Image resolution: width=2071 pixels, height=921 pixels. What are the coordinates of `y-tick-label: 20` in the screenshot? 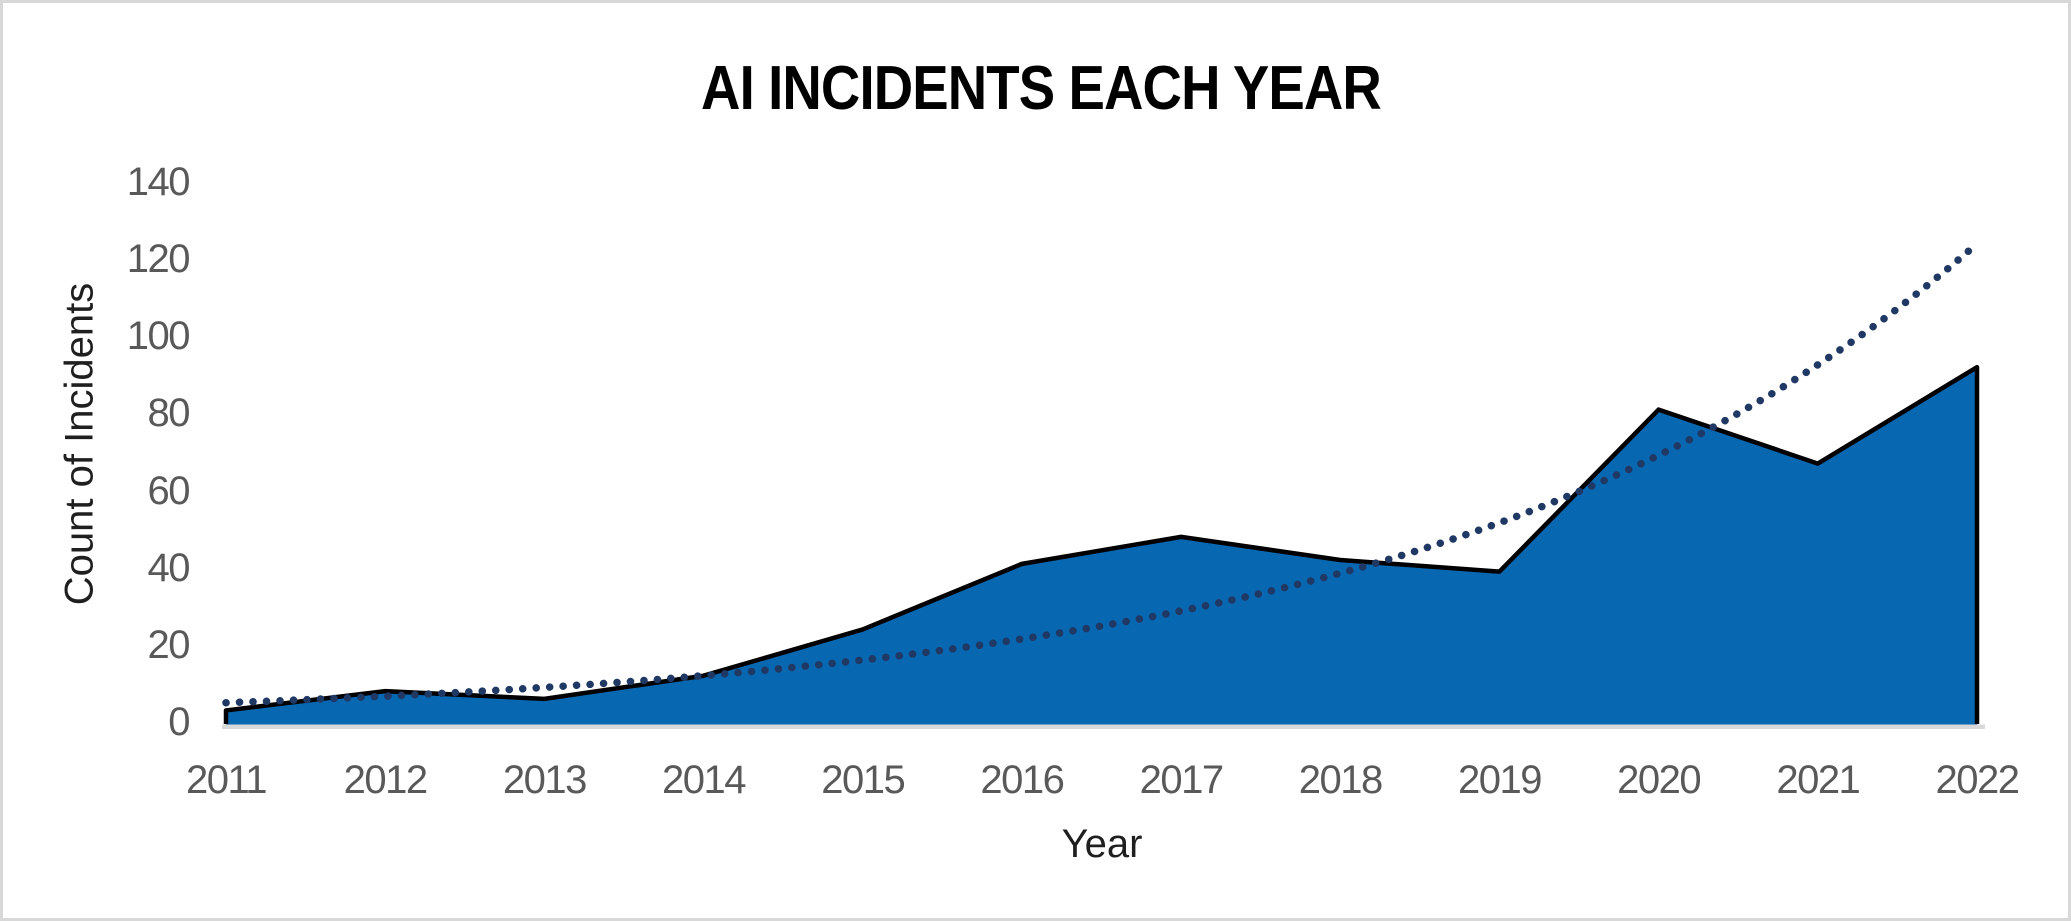 It's located at (169, 644).